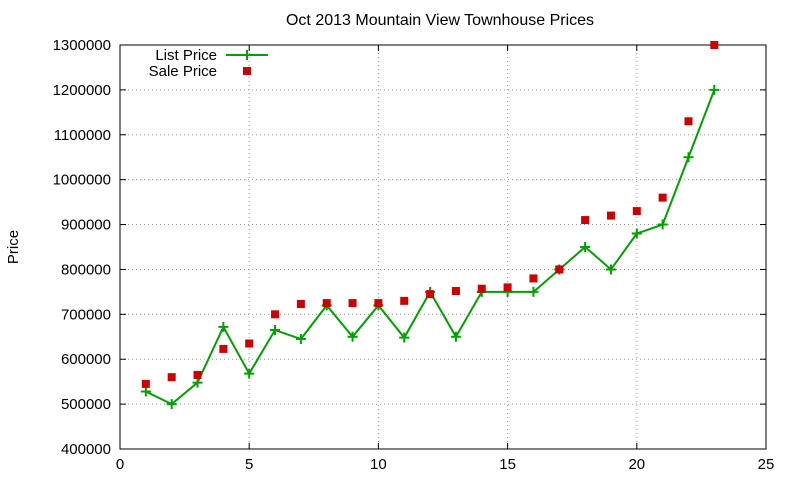  I want to click on y-tick-label: 900000, so click(86, 225).